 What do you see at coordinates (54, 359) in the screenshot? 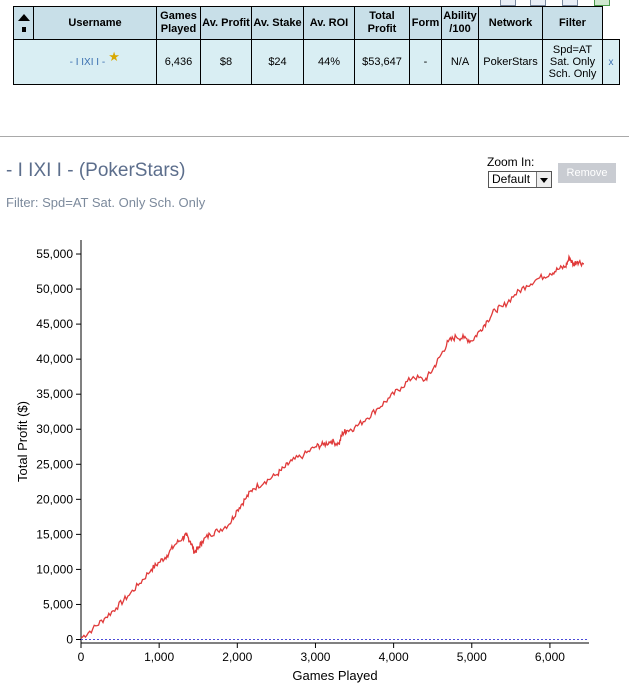
I see `y-tick-label: 40,000` at bounding box center [54, 359].